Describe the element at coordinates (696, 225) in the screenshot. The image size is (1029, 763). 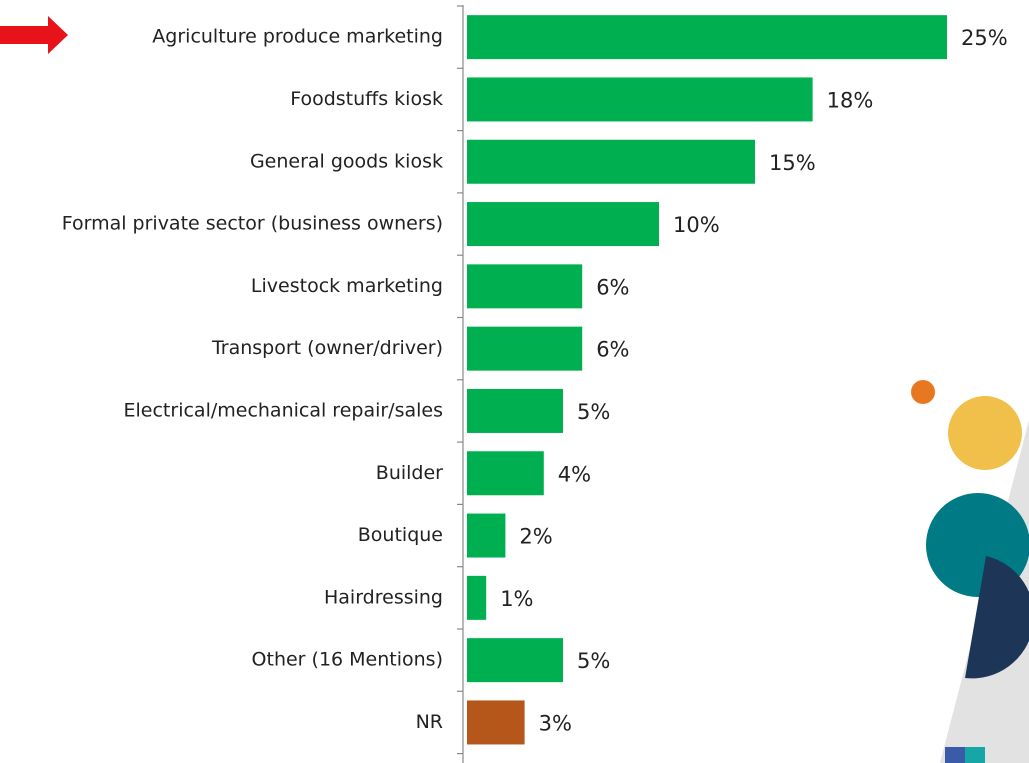
I see `value-label: 10%` at that location.